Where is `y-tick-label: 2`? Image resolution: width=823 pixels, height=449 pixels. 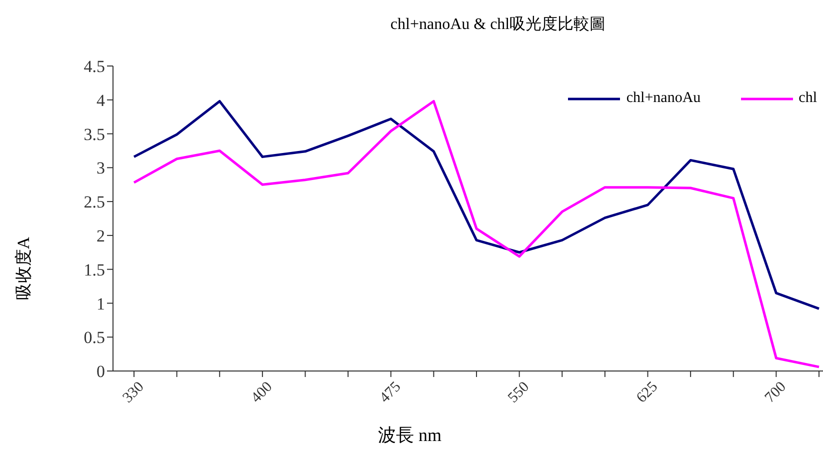 y-tick-label: 2 is located at coordinates (100, 236).